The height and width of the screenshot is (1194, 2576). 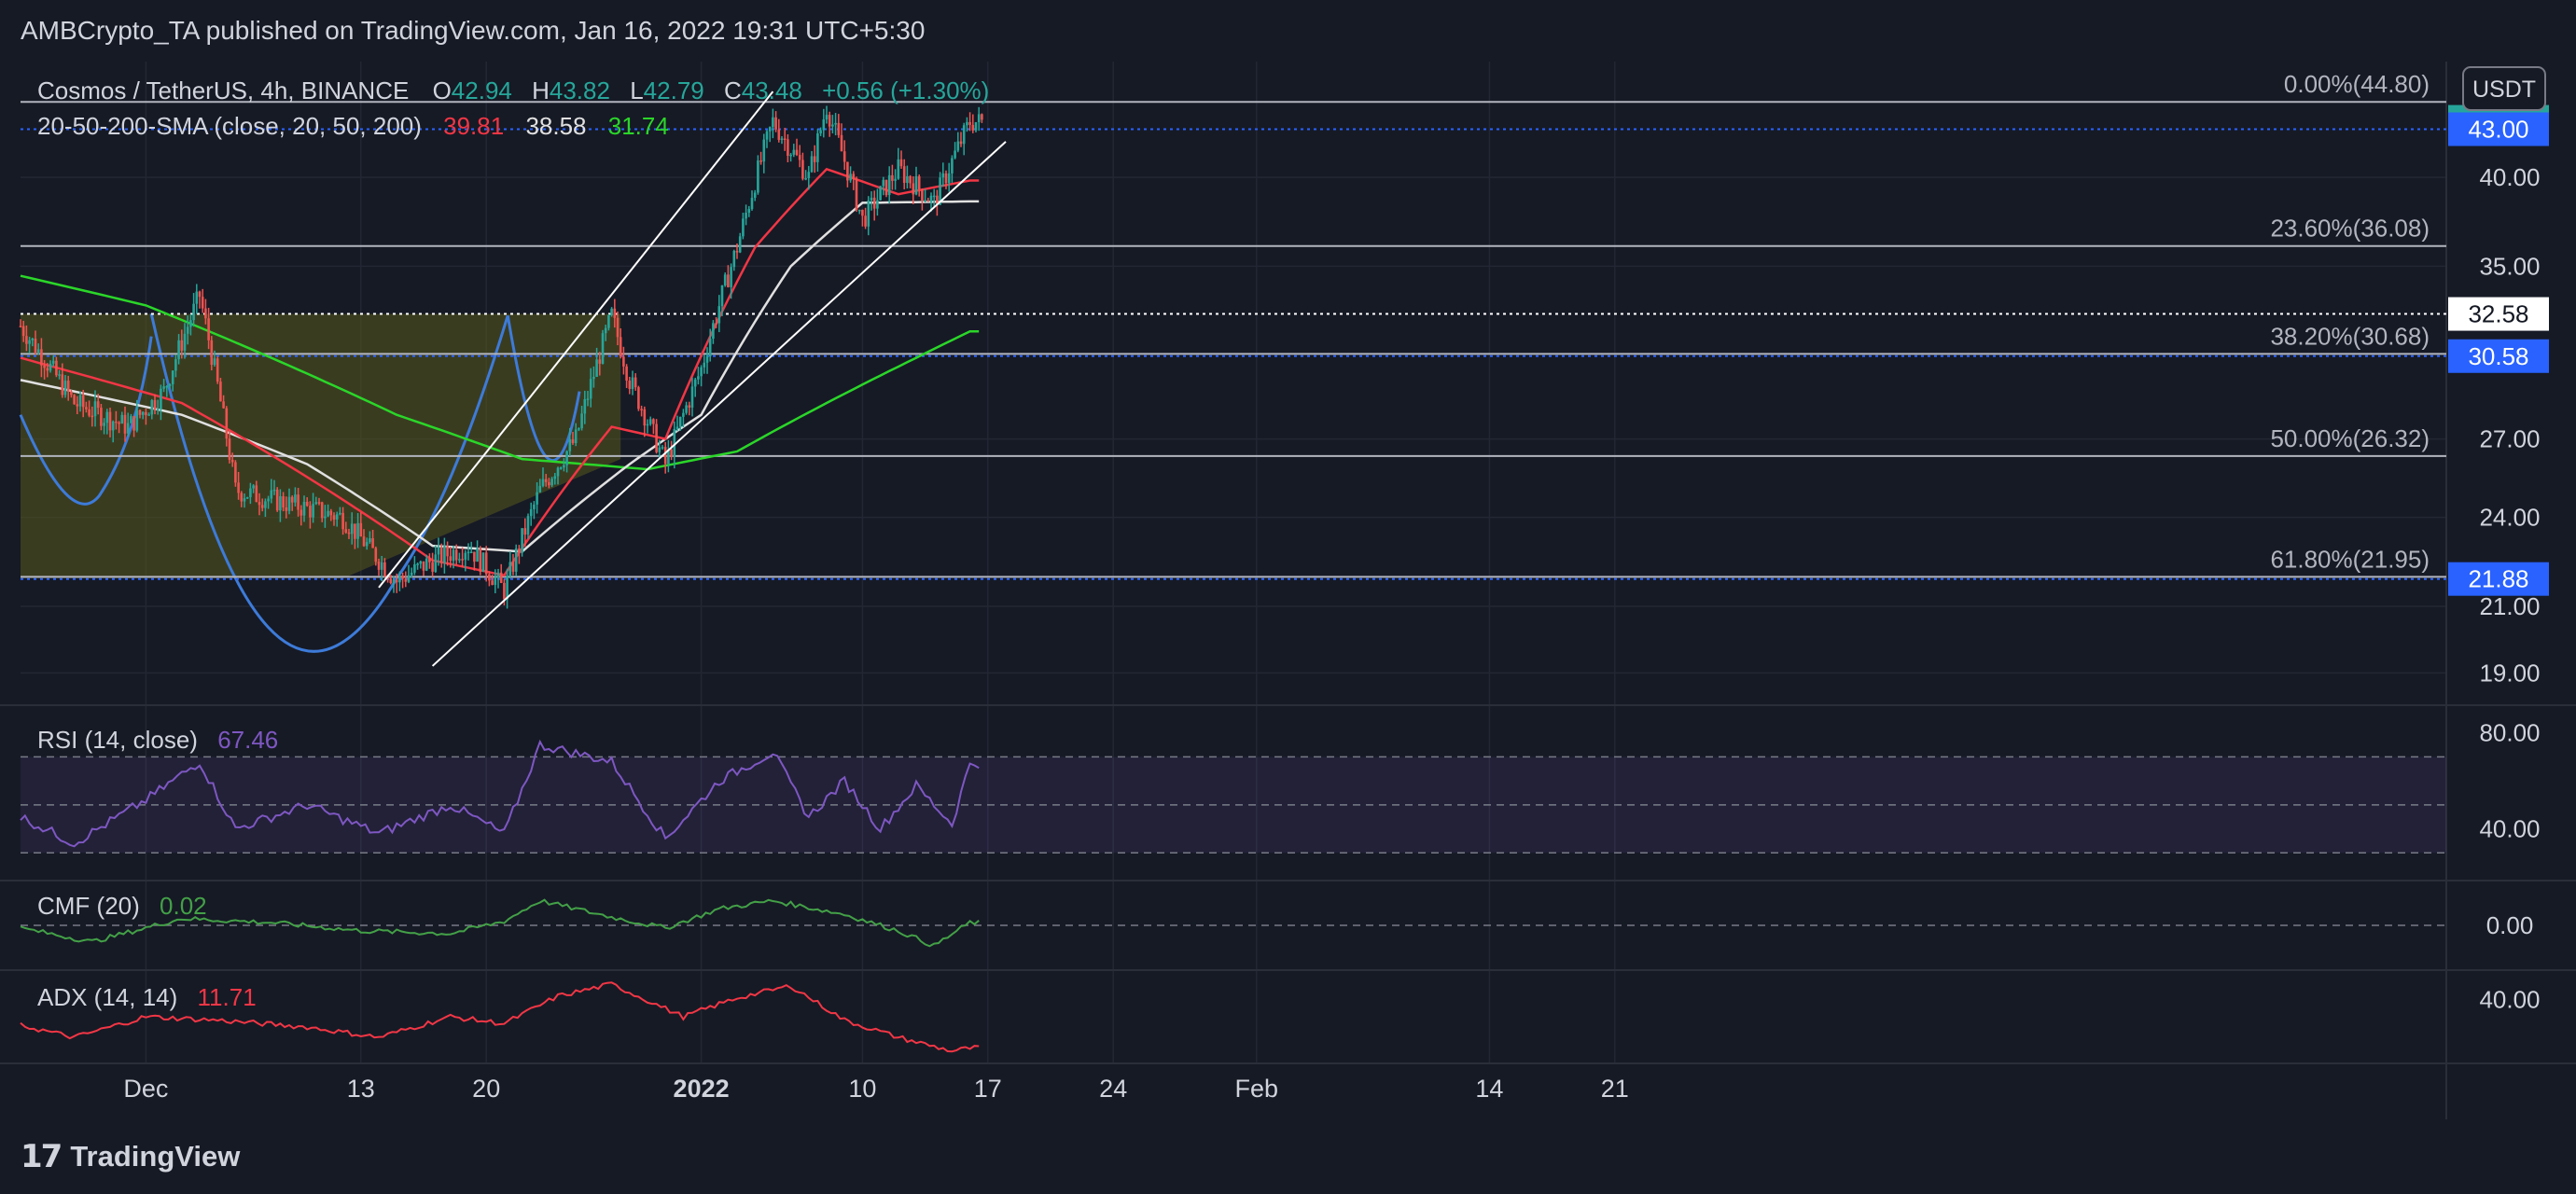 I want to click on trend-channel, so click(x=692, y=378).